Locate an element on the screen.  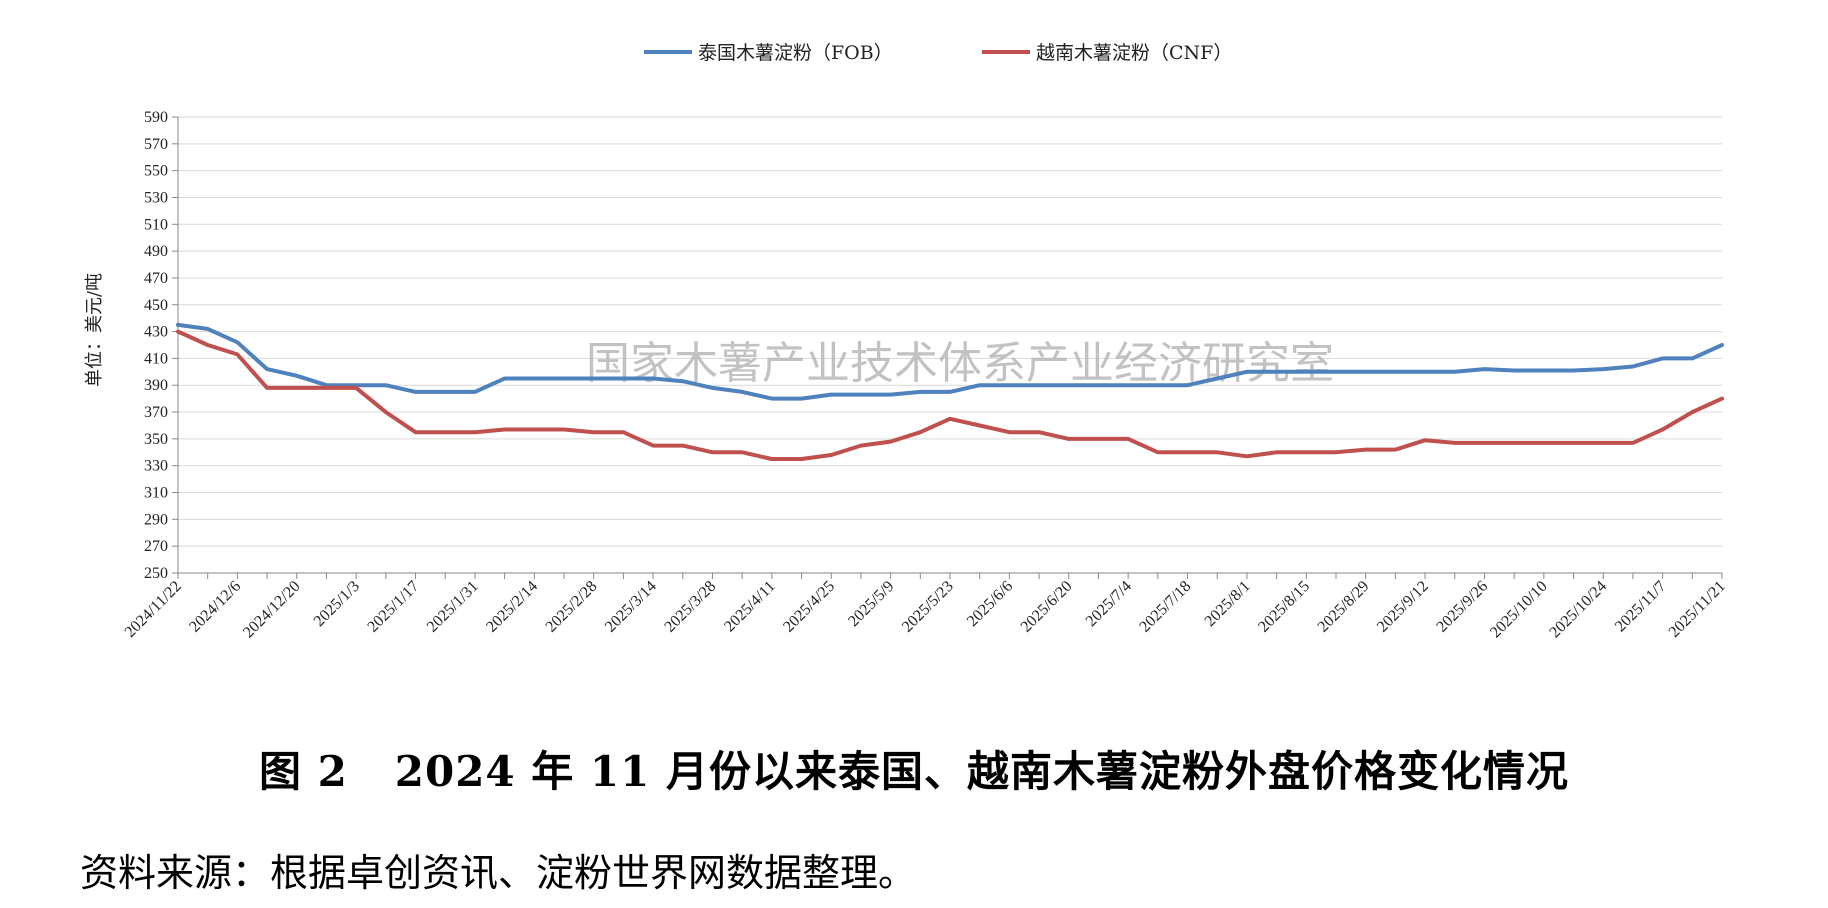
x-tick-label: 2025/8/15 is located at coordinates (1284, 607).